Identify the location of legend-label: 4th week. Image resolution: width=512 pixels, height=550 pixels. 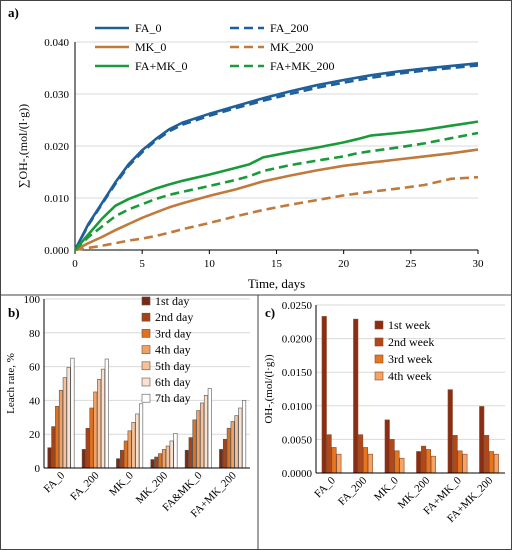
(410, 376).